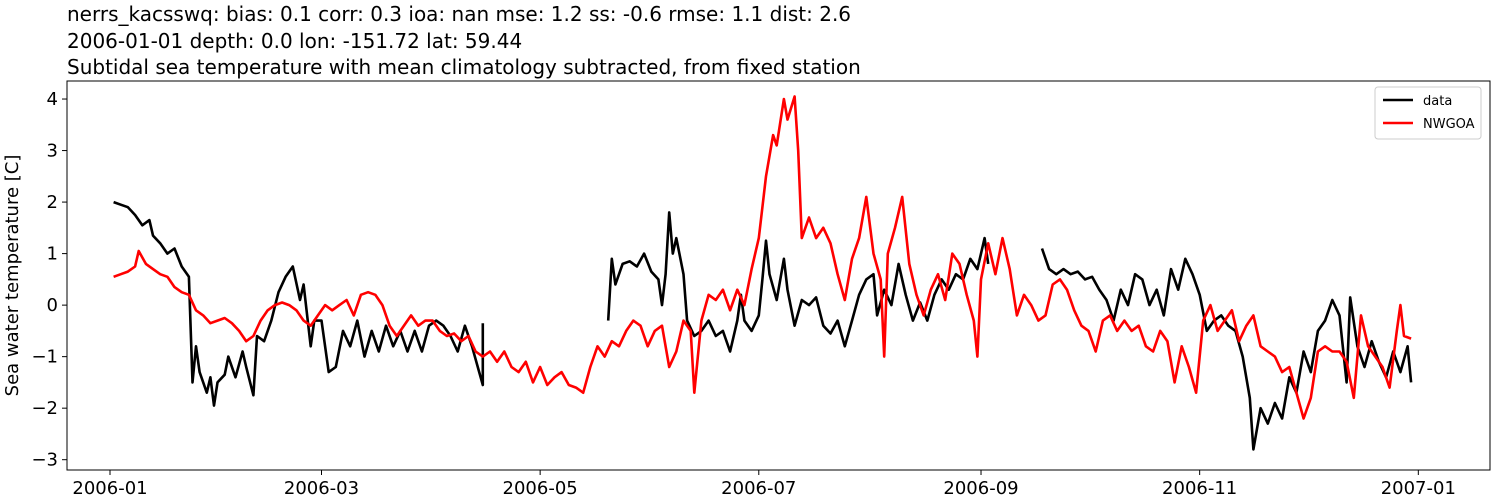  Describe the element at coordinates (1449, 124) in the screenshot. I see `legend-label-nwgoa: NWGOA` at that location.